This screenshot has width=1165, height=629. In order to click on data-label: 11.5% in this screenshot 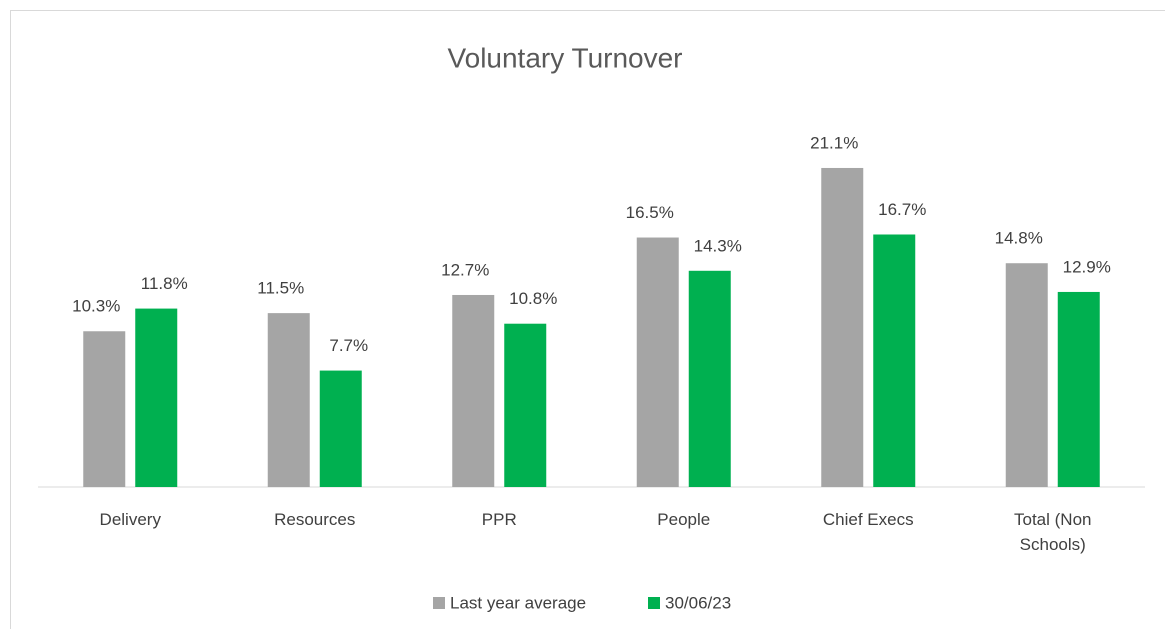, I will do `click(280, 288)`.